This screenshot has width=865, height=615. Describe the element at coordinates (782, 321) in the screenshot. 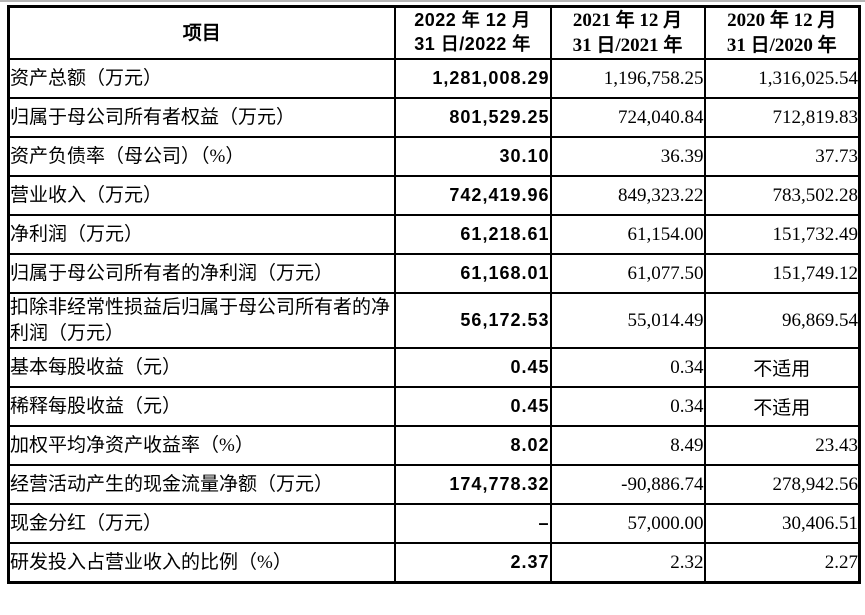

I see `value-2020: 96,869.54` at that location.